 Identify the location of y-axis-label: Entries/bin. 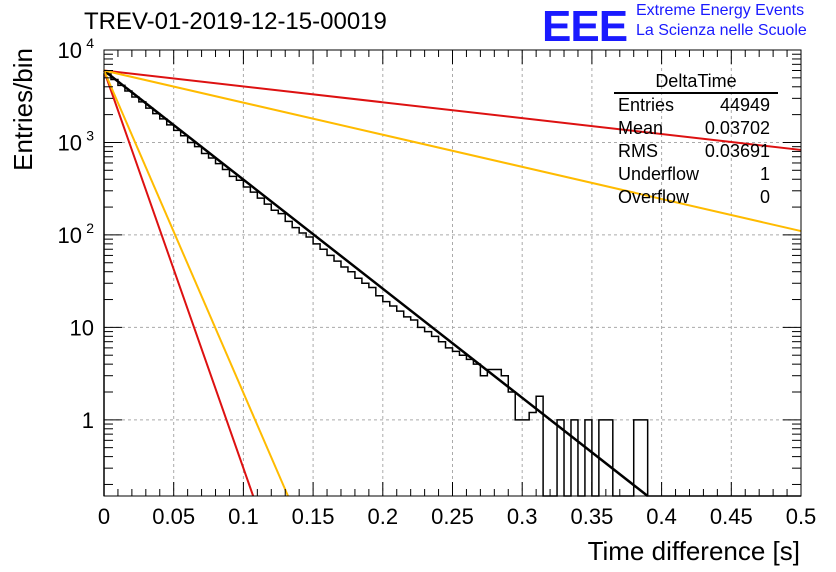
(23, 109).